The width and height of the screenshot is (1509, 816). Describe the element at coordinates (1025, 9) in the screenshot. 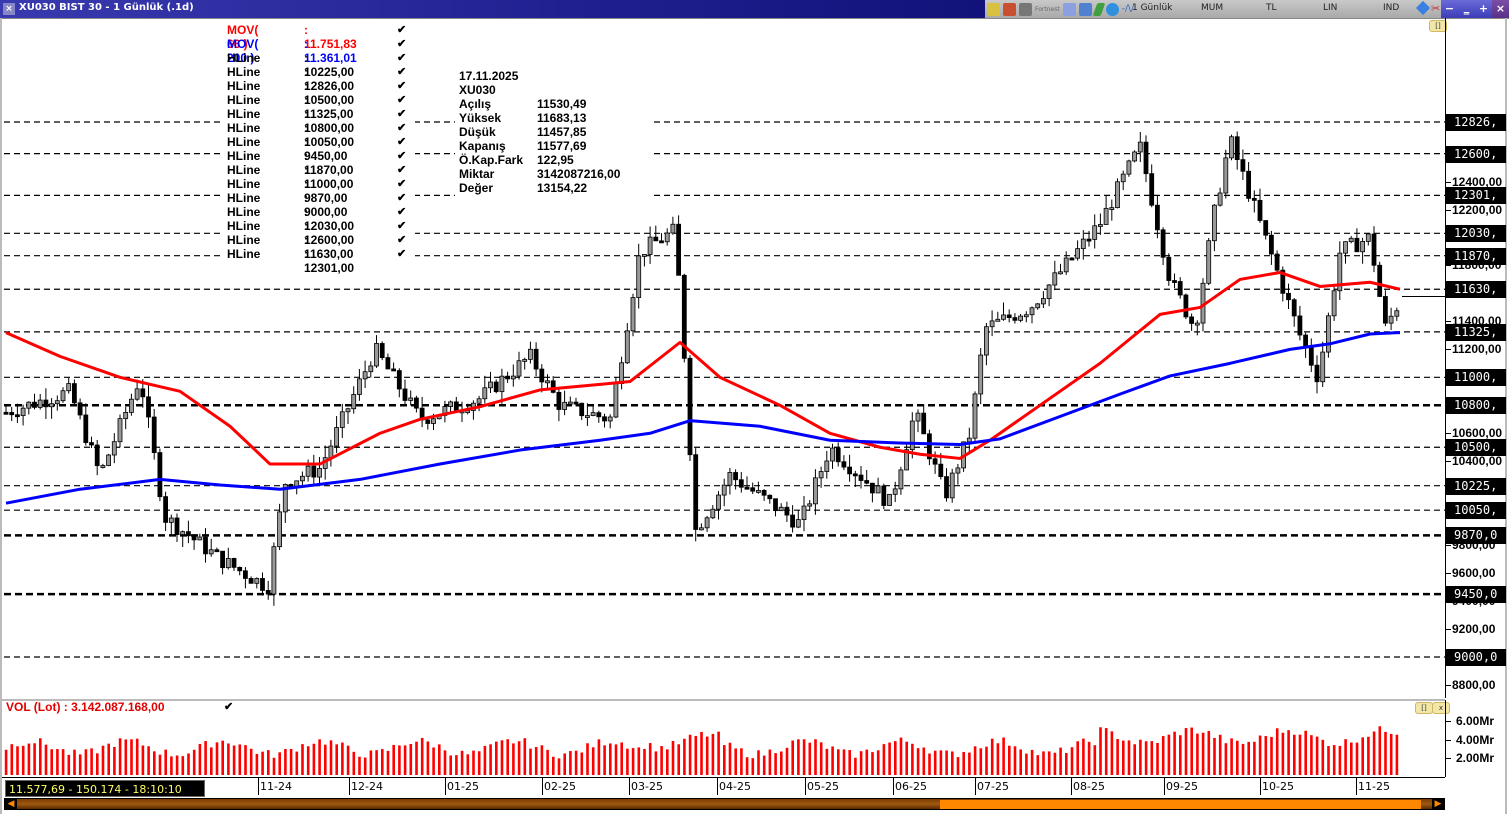

I see `window-icon` at that location.